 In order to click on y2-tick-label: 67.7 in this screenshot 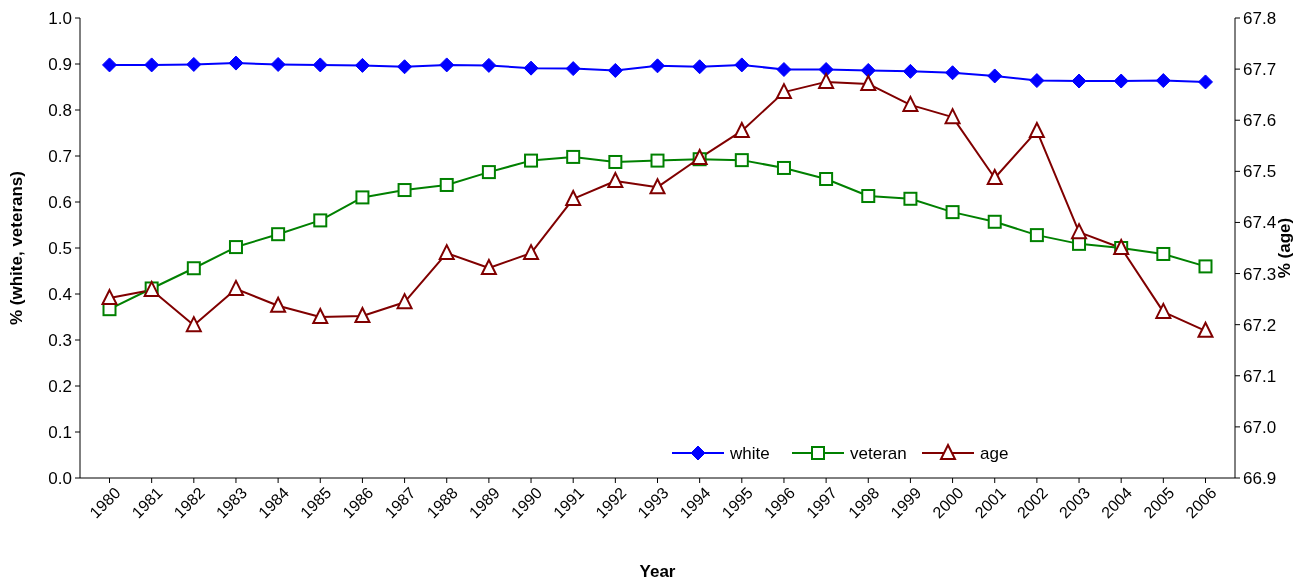, I will do `click(1260, 70)`.